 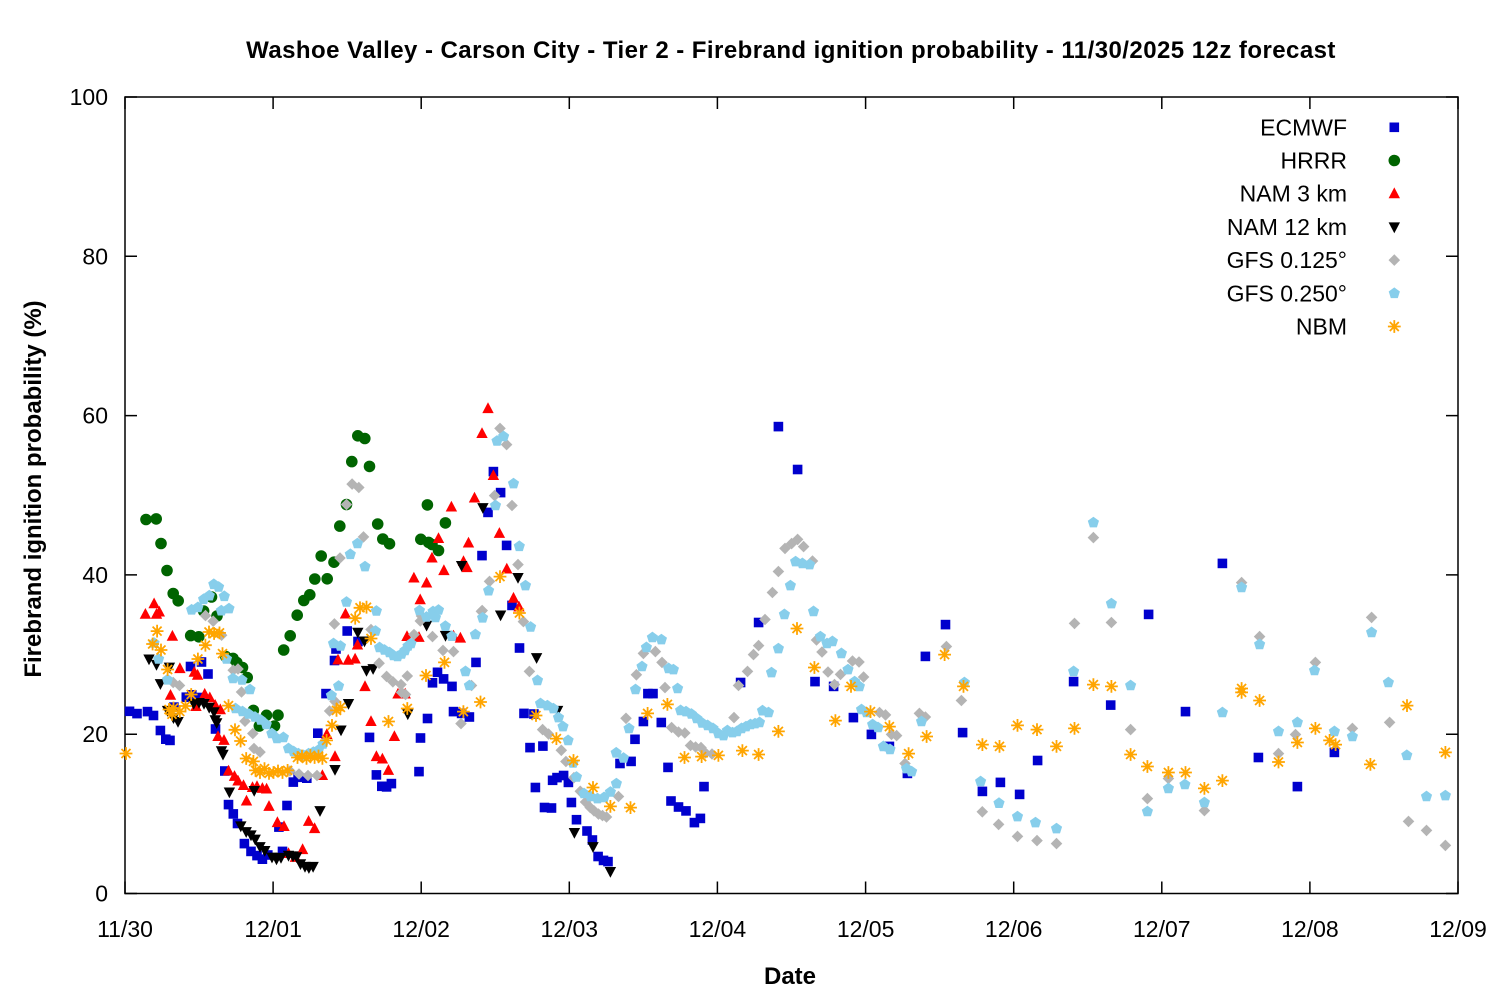 What do you see at coordinates (1458, 929) in the screenshot?
I see `svg-text: 12/09` at bounding box center [1458, 929].